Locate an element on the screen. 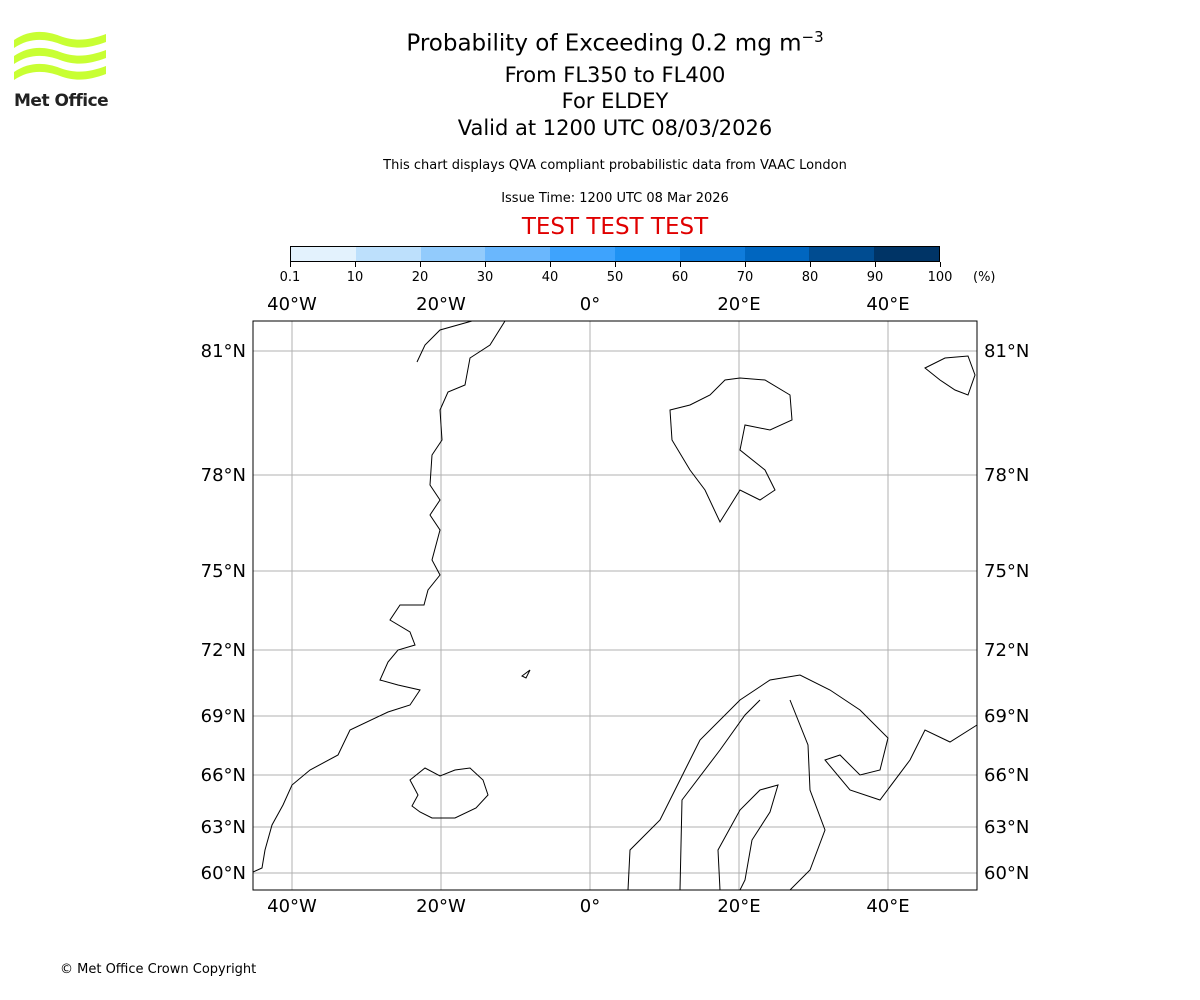 The height and width of the screenshot is (1000, 1200). colorbar-tick-label: 30 is located at coordinates (485, 277).